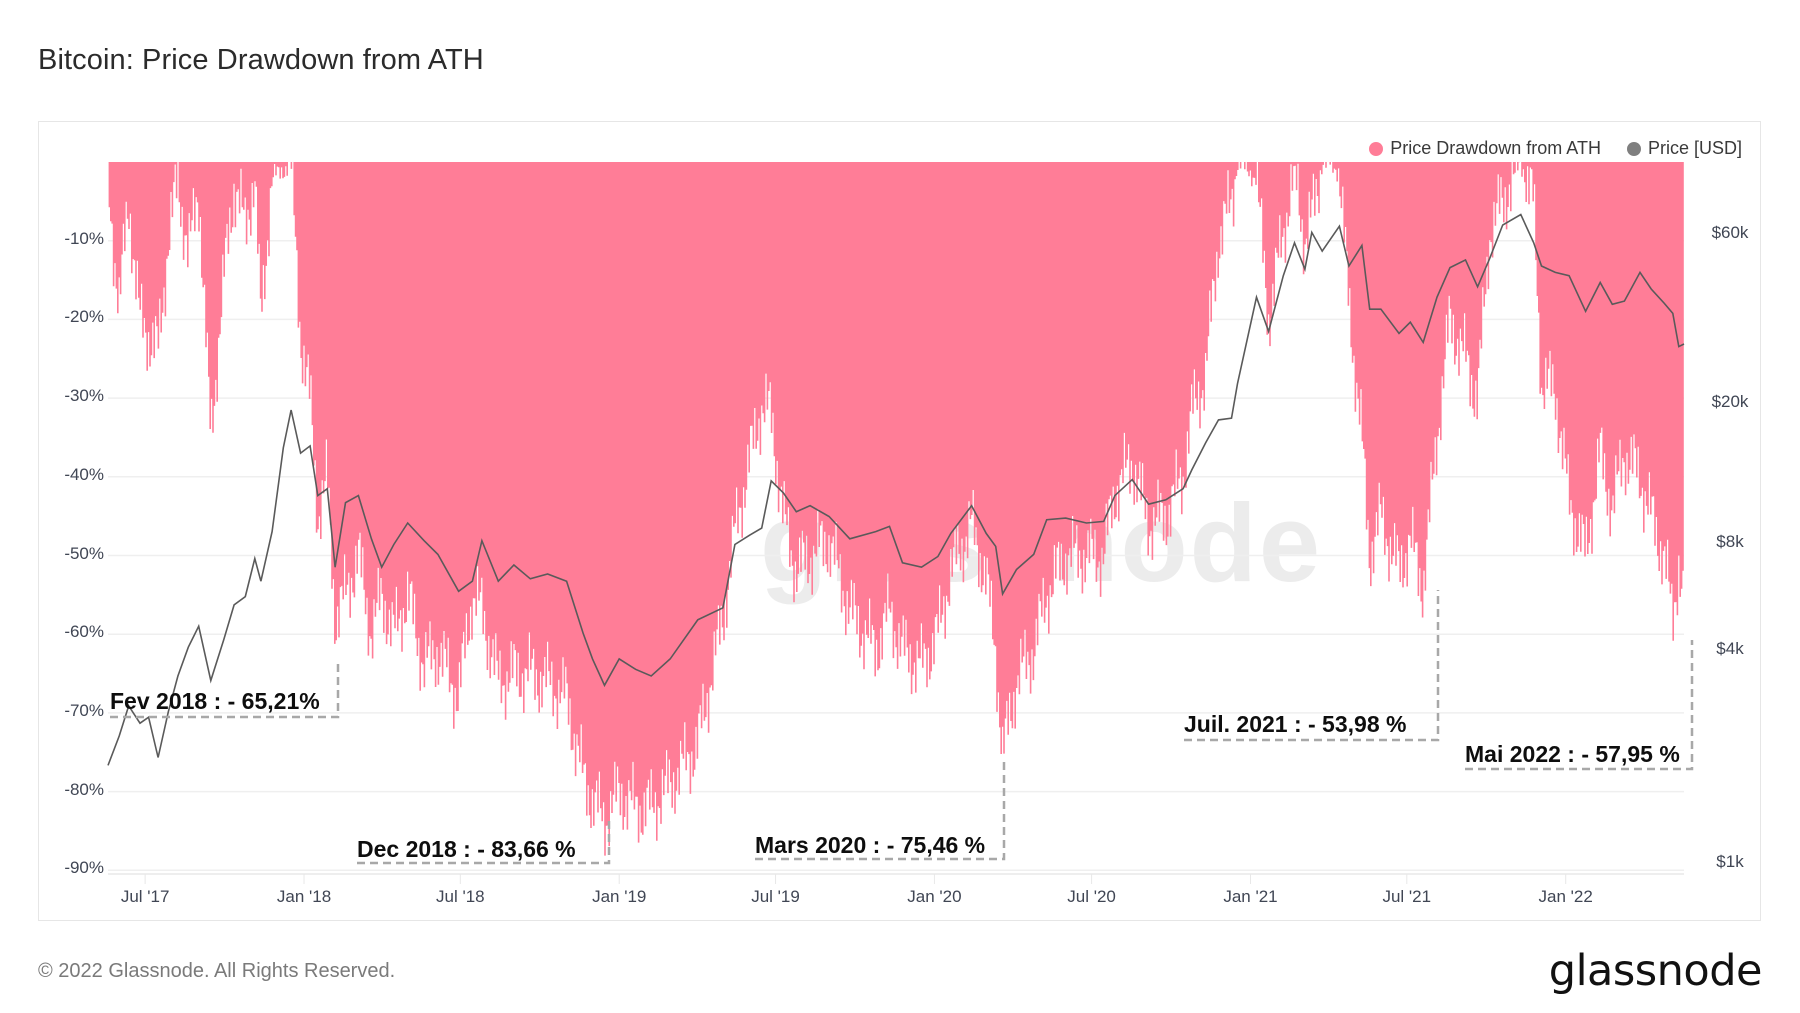 The height and width of the screenshot is (1013, 1800). Describe the element at coordinates (1730, 401) in the screenshot. I see `right-tick-label: $20k` at that location.